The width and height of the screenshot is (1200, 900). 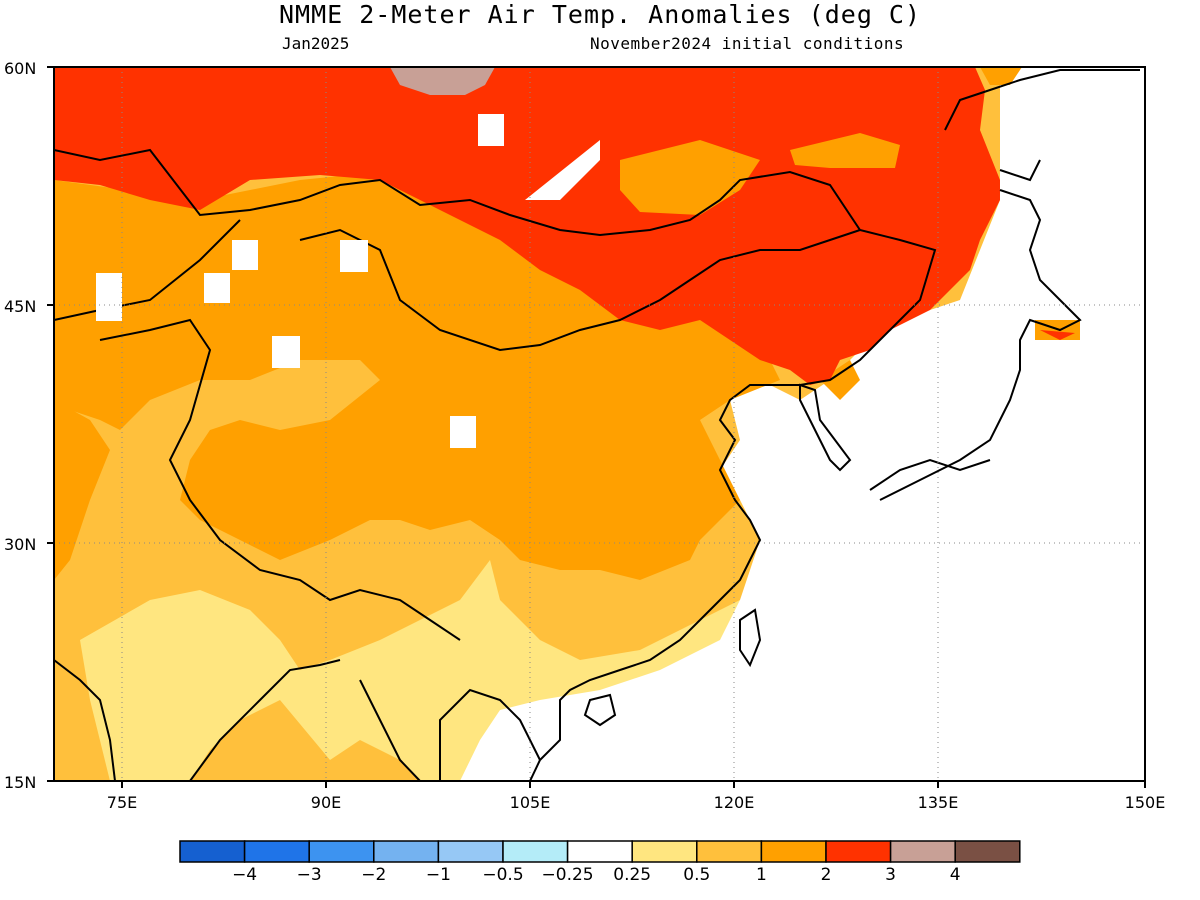 I want to click on anomaly-region-tan, so click(x=442, y=81).